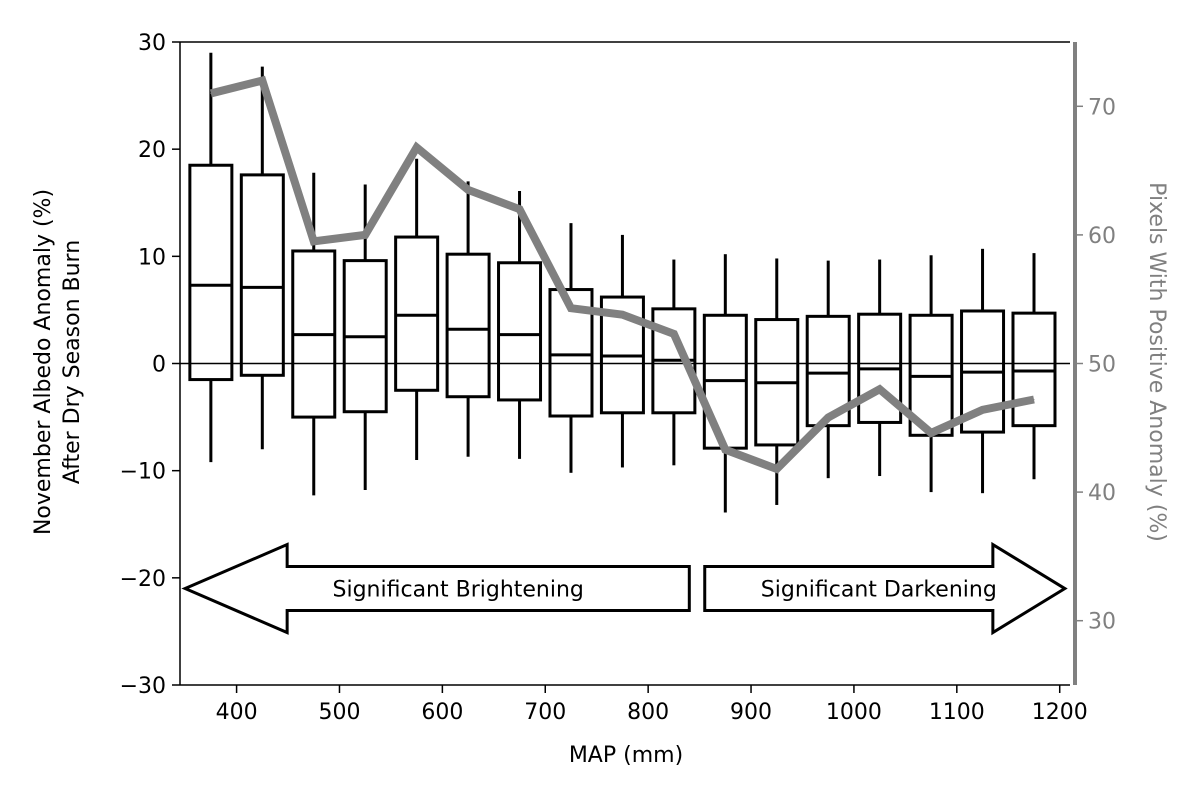 The height and width of the screenshot is (800, 1200). What do you see at coordinates (1156, 362) in the screenshot?
I see `right-y-axis-label: Pixels With Positive Anomaly (%)` at bounding box center [1156, 362].